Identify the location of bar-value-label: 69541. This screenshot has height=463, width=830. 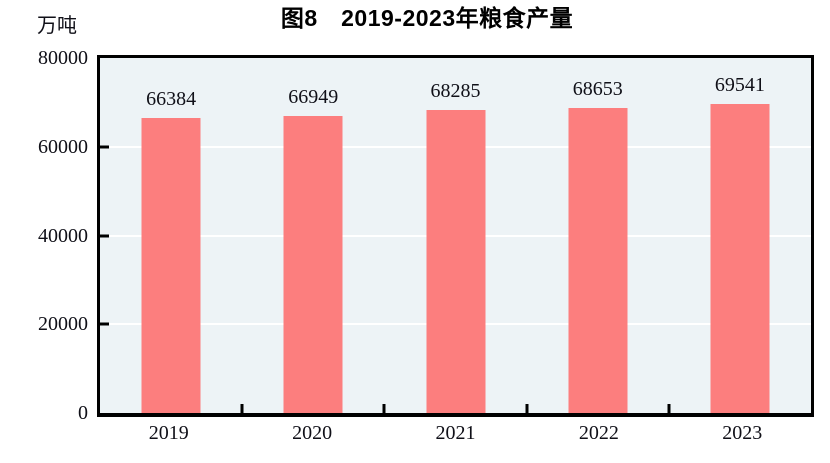
(739, 85).